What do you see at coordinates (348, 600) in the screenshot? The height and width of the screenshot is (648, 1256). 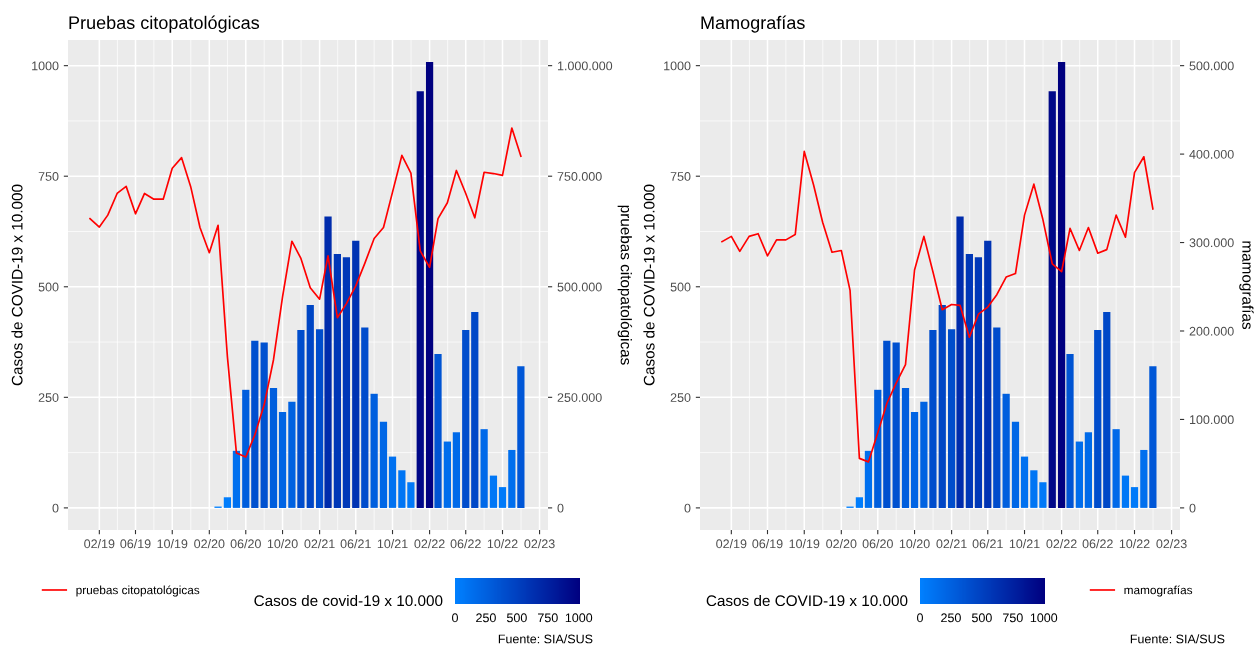 I see `color-bar-title: Casos de covid-19 x 10.000` at bounding box center [348, 600].